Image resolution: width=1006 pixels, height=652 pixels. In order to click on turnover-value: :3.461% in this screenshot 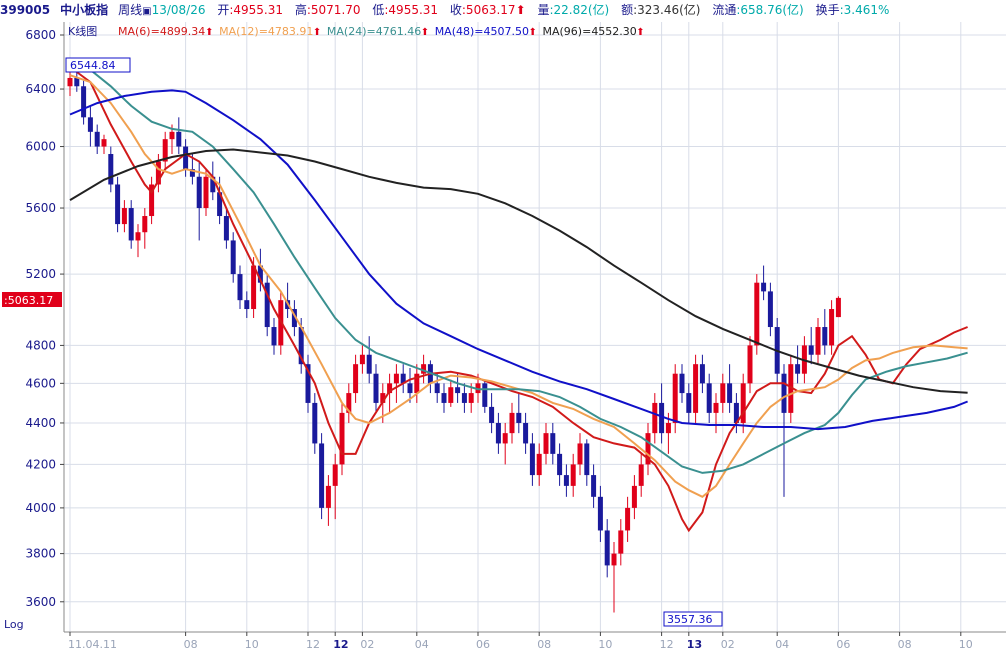, I will do `click(864, 10)`.